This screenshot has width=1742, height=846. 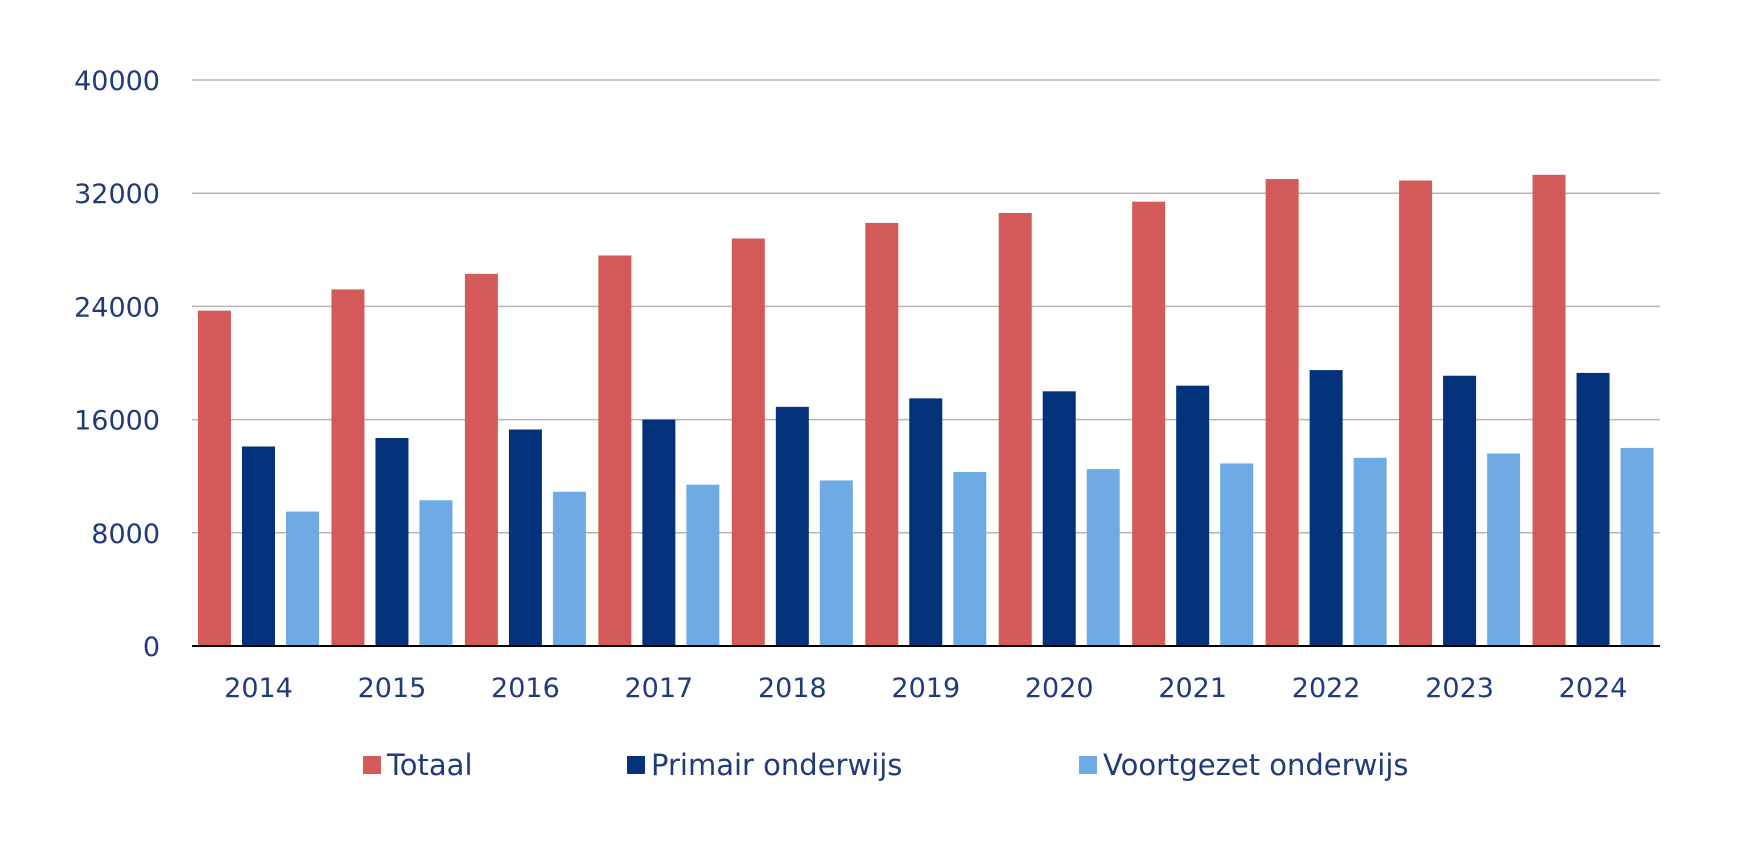 What do you see at coordinates (258, 688) in the screenshot?
I see `x-tick-label: 2014` at bounding box center [258, 688].